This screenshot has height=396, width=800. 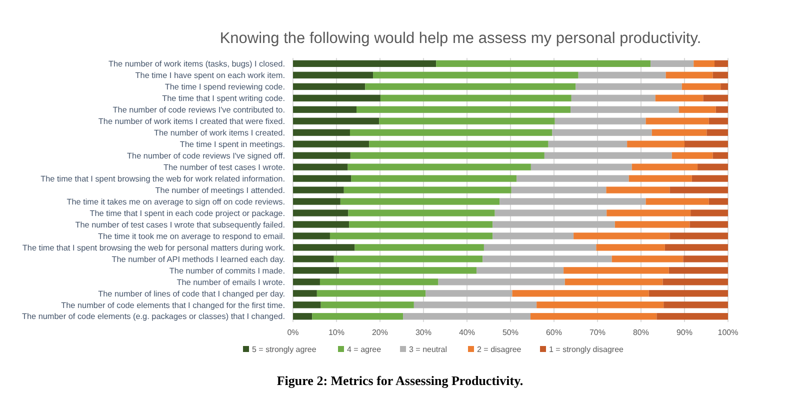 What do you see at coordinates (597, 332) in the screenshot?
I see `x-tick-label: 70%` at bounding box center [597, 332].